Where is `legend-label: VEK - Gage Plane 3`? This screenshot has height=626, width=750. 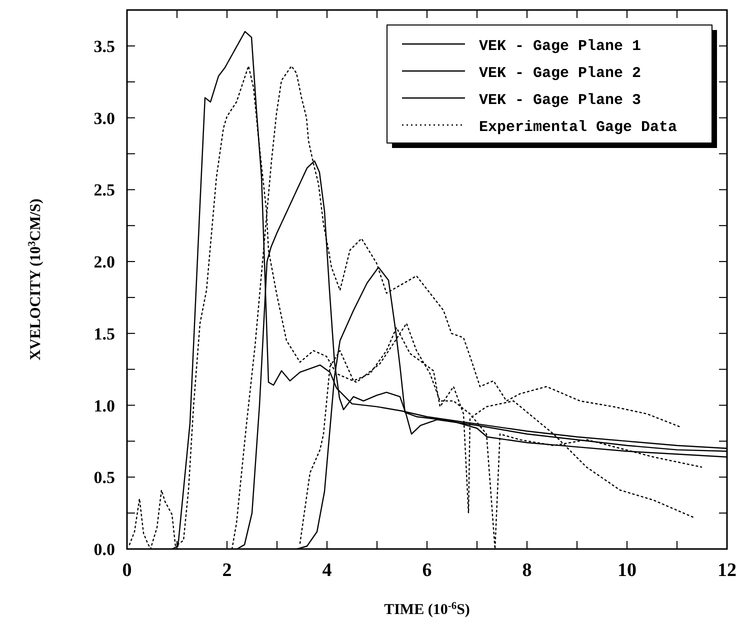 legend-label: VEK - Gage Plane 3 is located at coordinates (560, 100).